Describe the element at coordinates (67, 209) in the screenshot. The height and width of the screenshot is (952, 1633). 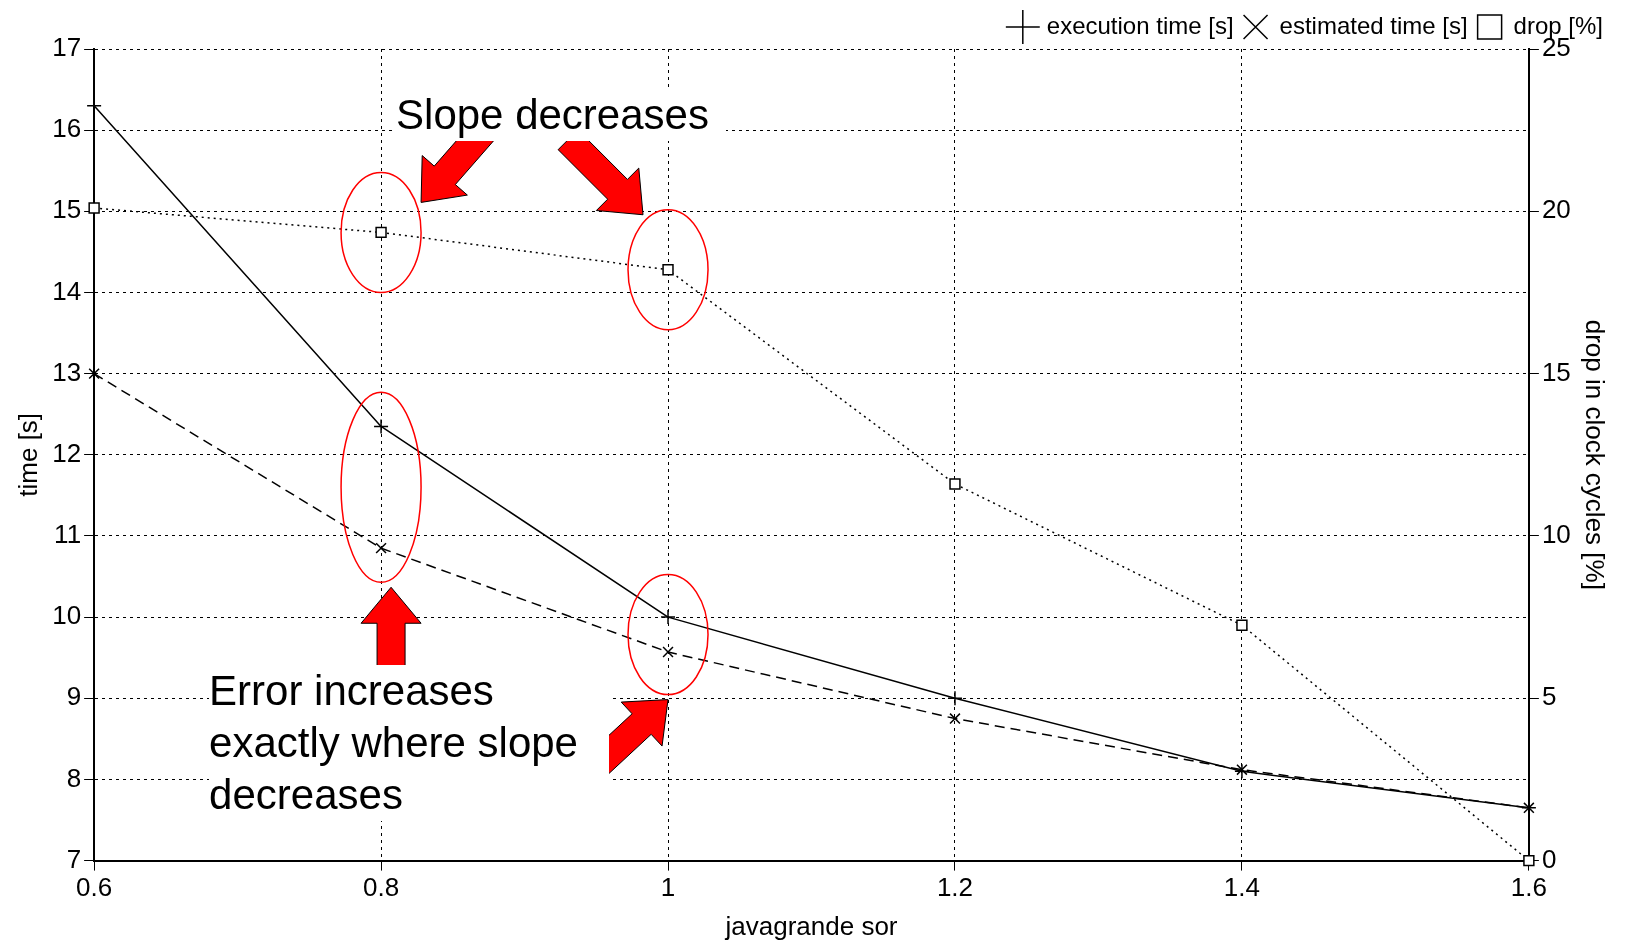
I see `y-tick-label: 15` at that location.